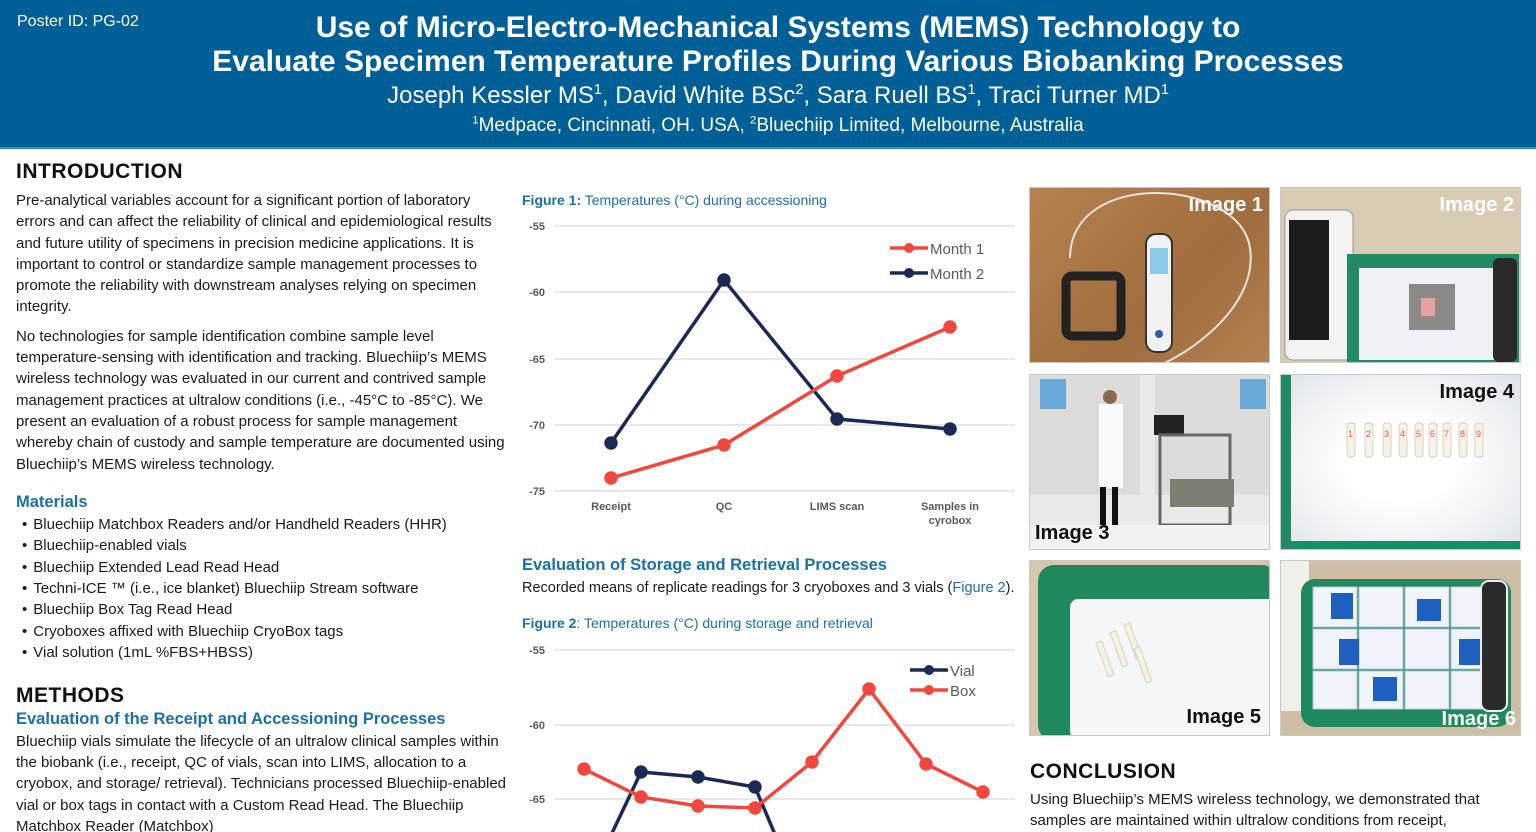 The height and width of the screenshot is (832, 1536). I want to click on photo-image-2: Image 2, so click(1400, 275).